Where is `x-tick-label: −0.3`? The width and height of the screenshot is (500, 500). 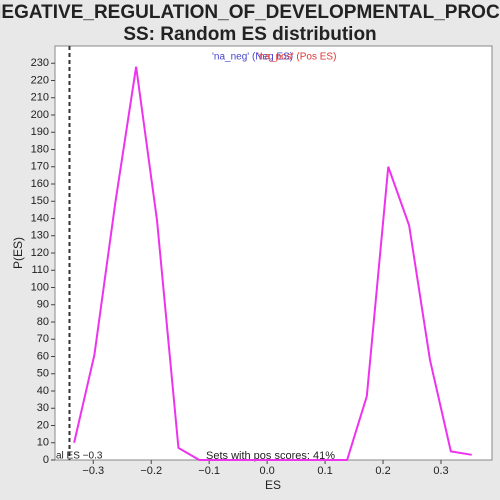
x-tick-label: −0.3 is located at coordinates (93, 471).